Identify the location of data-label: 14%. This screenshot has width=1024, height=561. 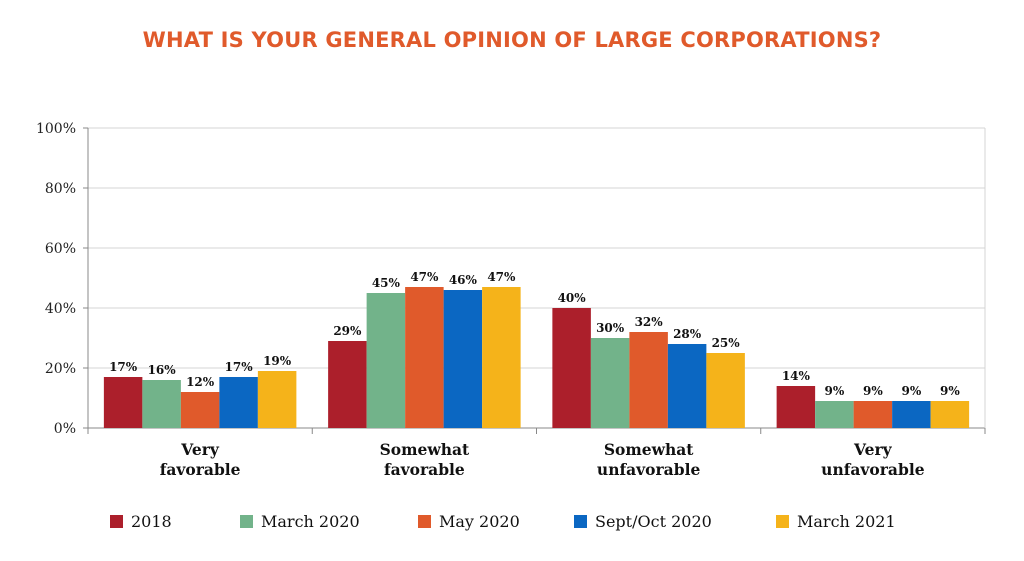
(796, 376).